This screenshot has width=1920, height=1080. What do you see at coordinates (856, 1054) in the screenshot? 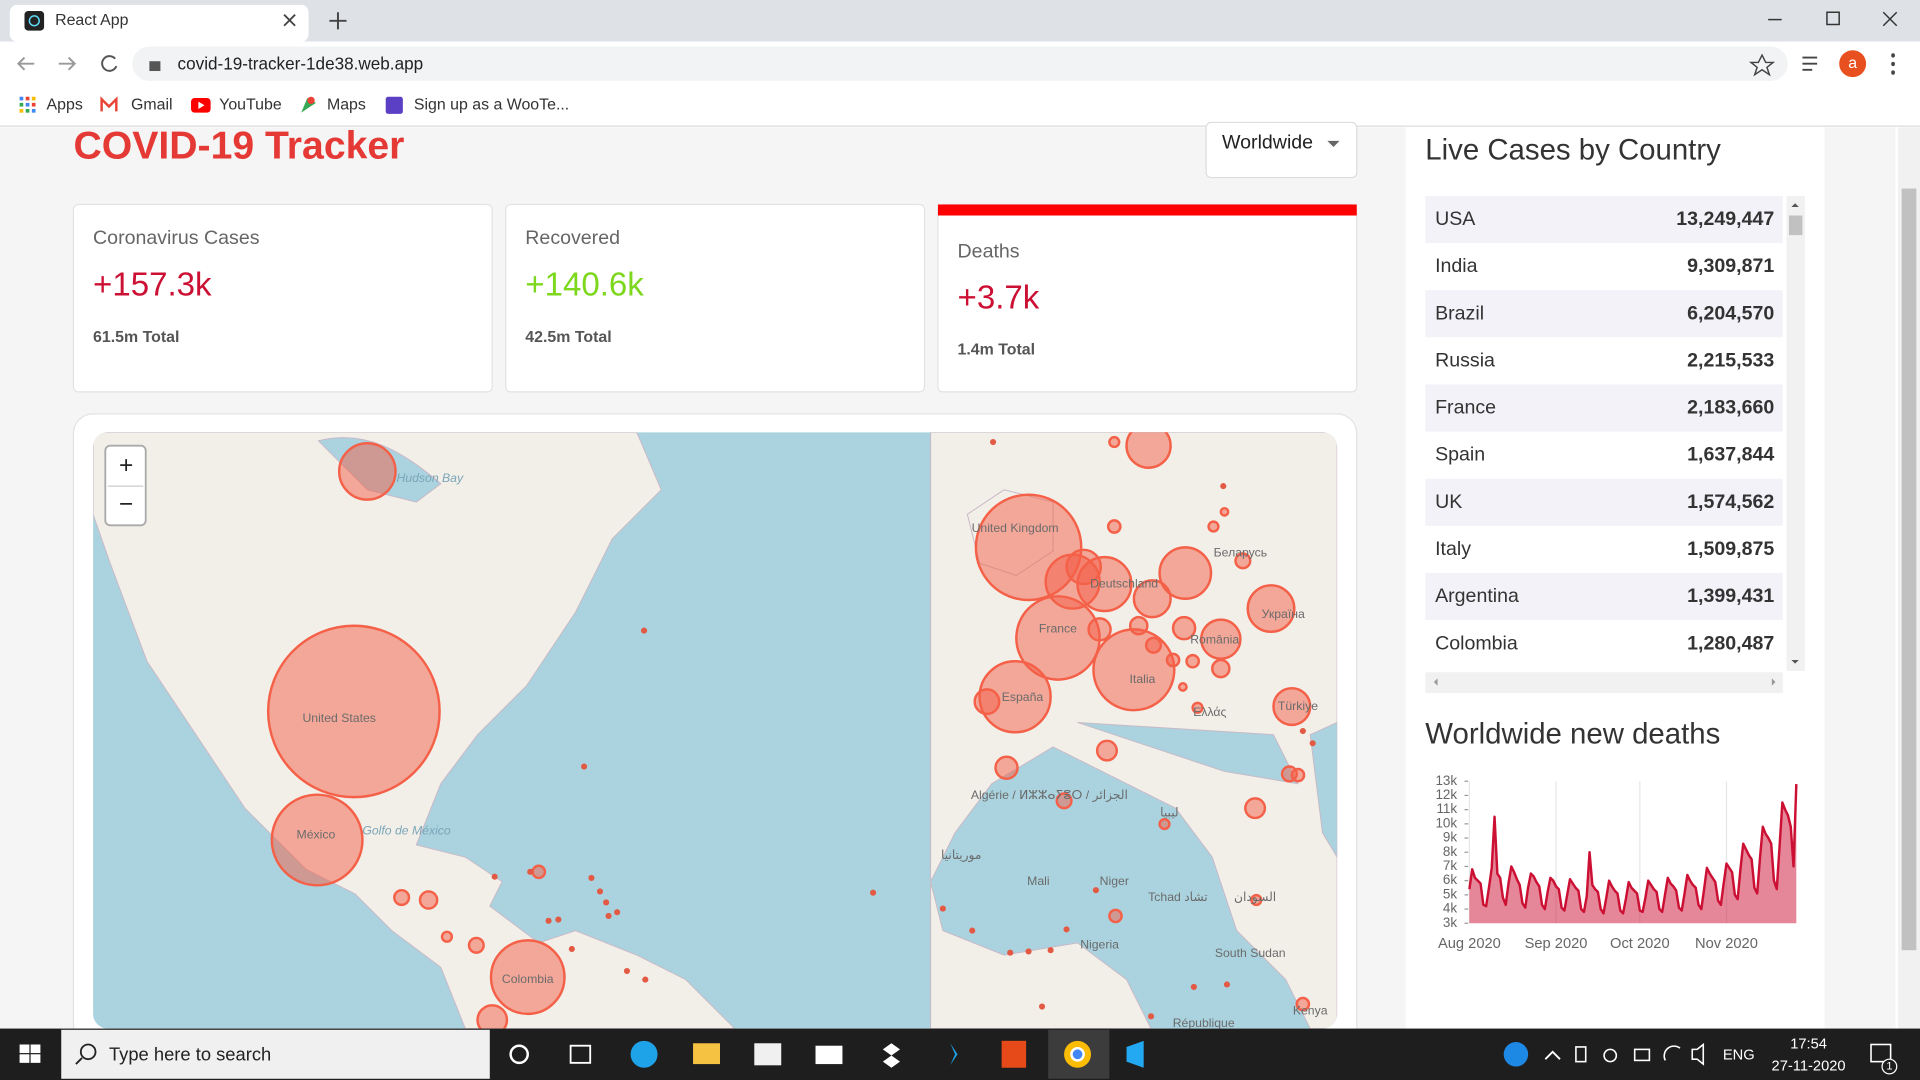
I see `taskbar-apps` at bounding box center [856, 1054].